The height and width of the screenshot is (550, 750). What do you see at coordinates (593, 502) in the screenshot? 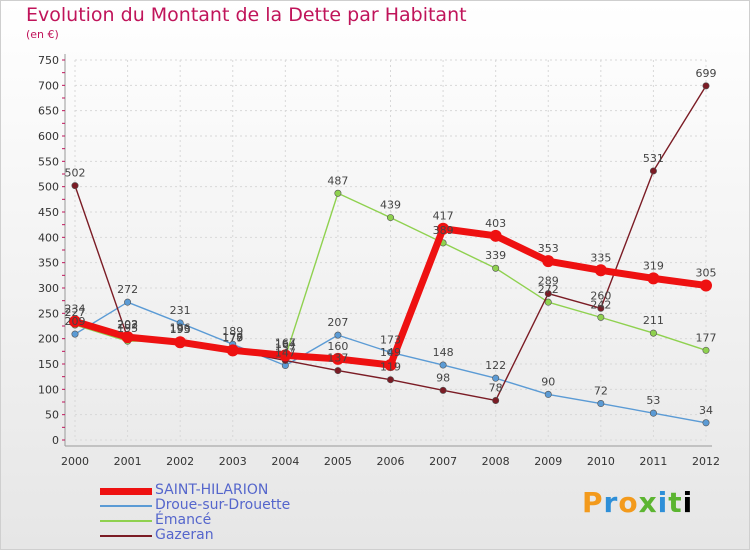
I see `logo-letter: P` at bounding box center [593, 502].